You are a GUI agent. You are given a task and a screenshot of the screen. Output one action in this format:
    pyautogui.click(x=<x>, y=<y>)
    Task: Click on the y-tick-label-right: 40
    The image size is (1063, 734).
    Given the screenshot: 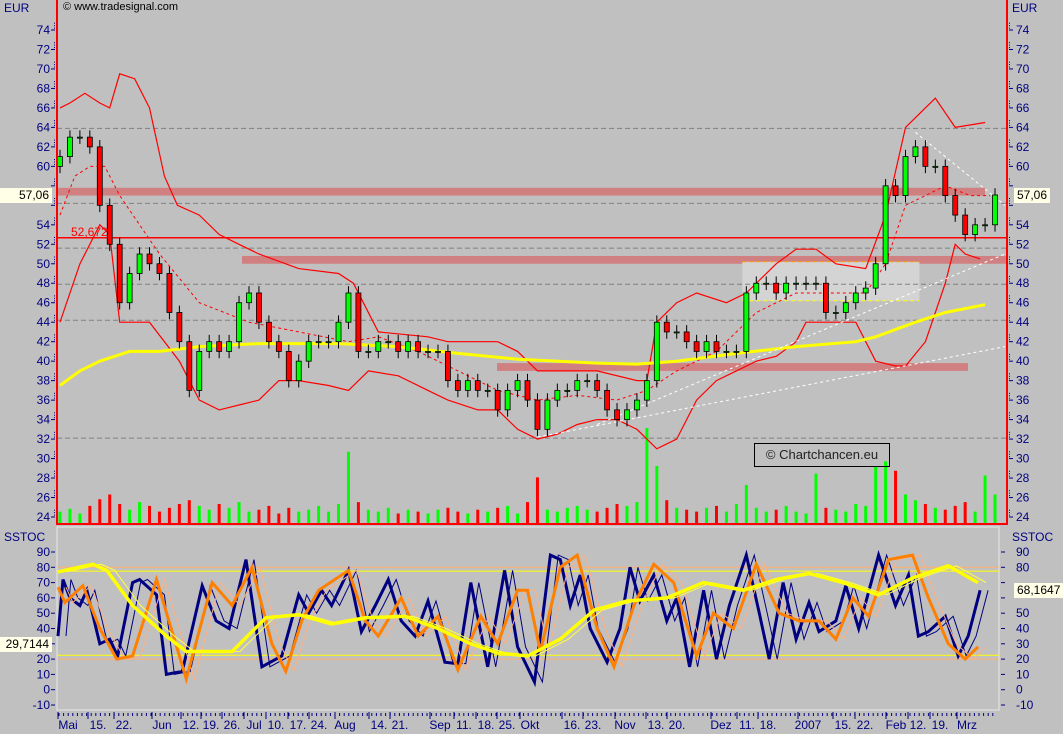 What is the action you would take?
    pyautogui.click(x=1023, y=361)
    